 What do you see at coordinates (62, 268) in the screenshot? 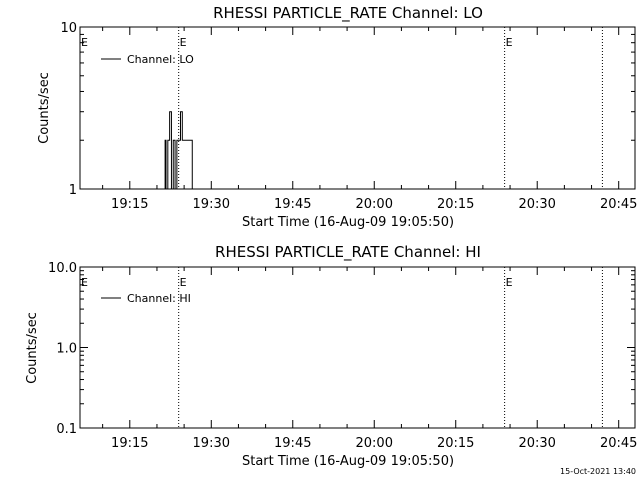
I see `panel-hi-ytick-label: 10.0` at bounding box center [62, 268].